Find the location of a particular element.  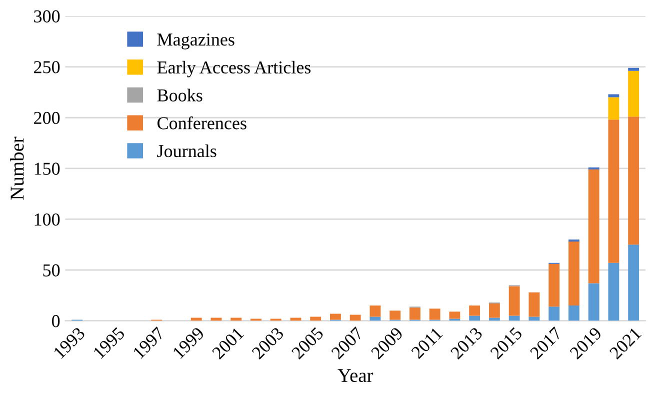

y-tick-label: 0 is located at coordinates (56, 321).